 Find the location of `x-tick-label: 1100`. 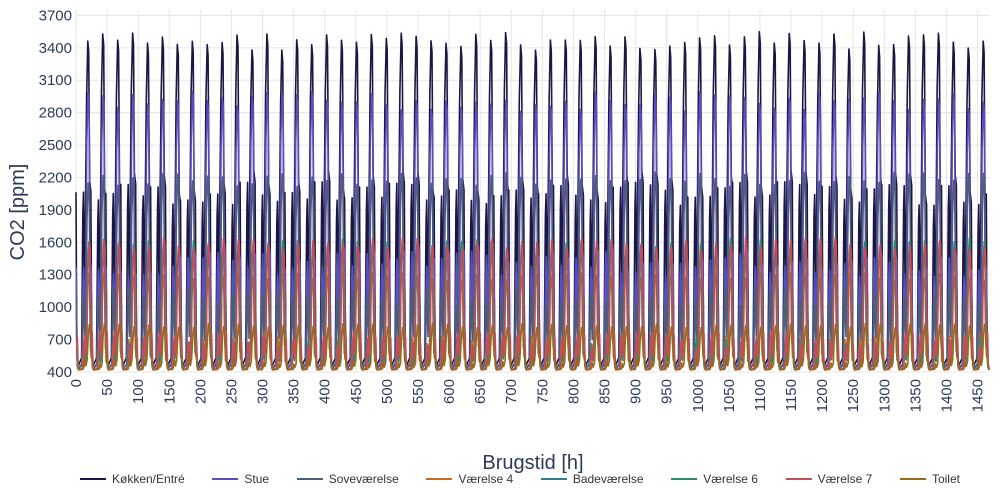

x-tick-label: 1100 is located at coordinates (760, 395).